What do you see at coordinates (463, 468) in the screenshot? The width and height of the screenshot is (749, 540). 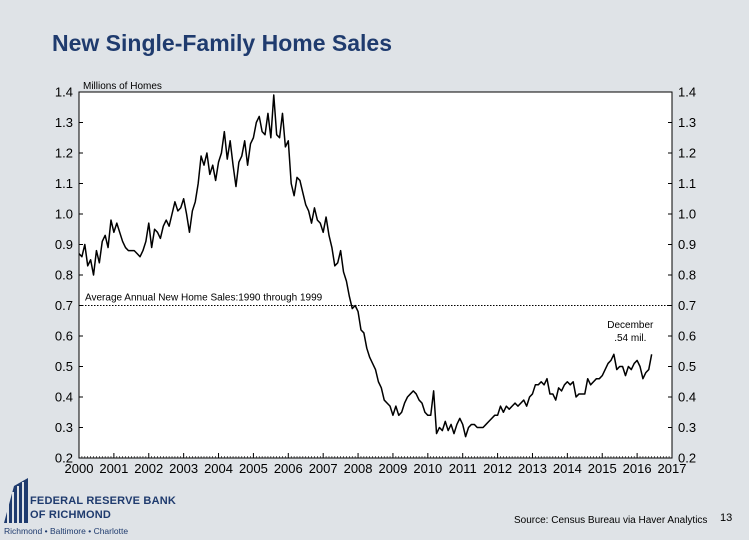 I see `x-tick-label-11: 2011` at bounding box center [463, 468].